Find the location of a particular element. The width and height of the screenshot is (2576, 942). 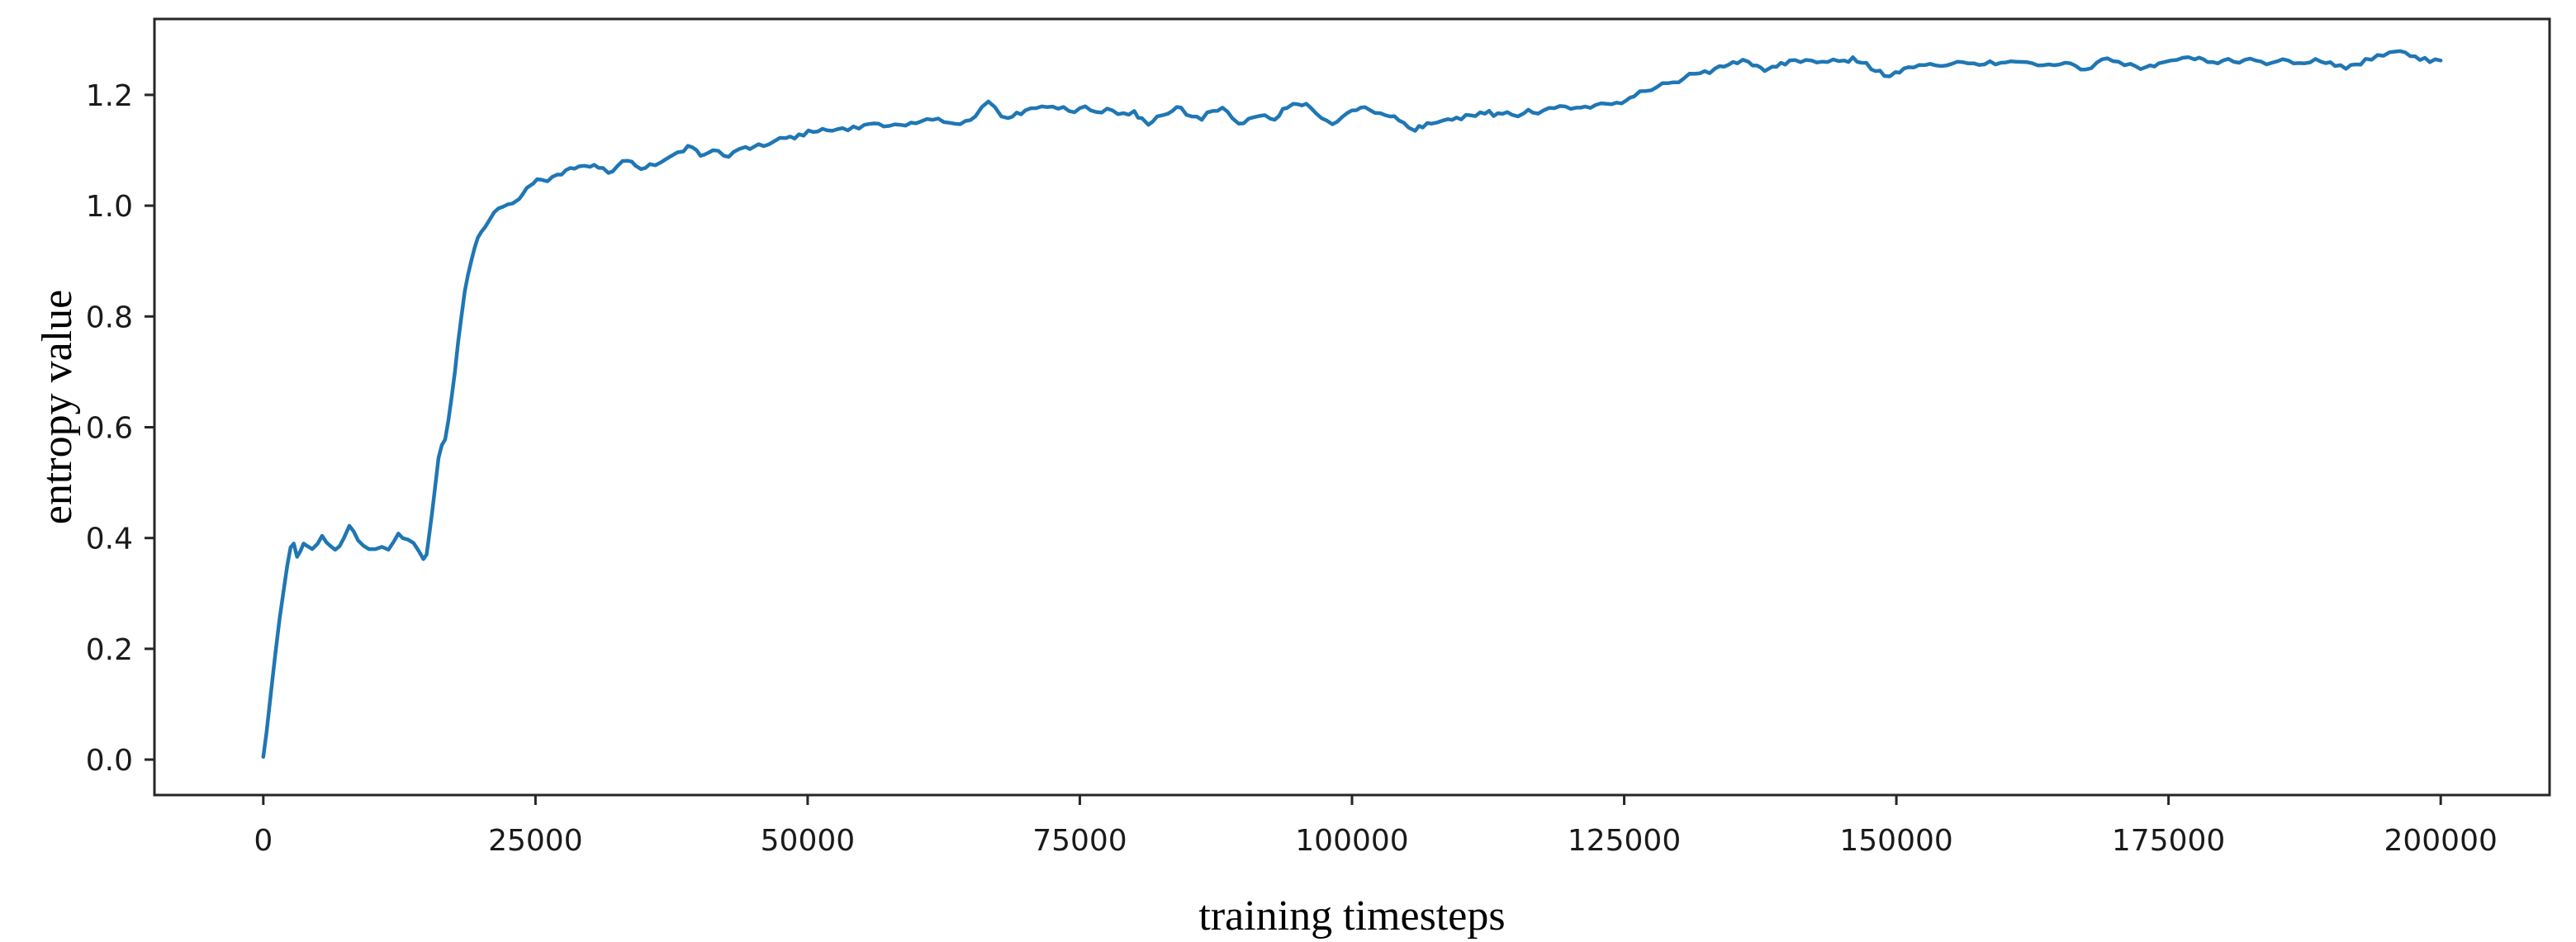

x-tick-label: 175000 is located at coordinates (2168, 841).